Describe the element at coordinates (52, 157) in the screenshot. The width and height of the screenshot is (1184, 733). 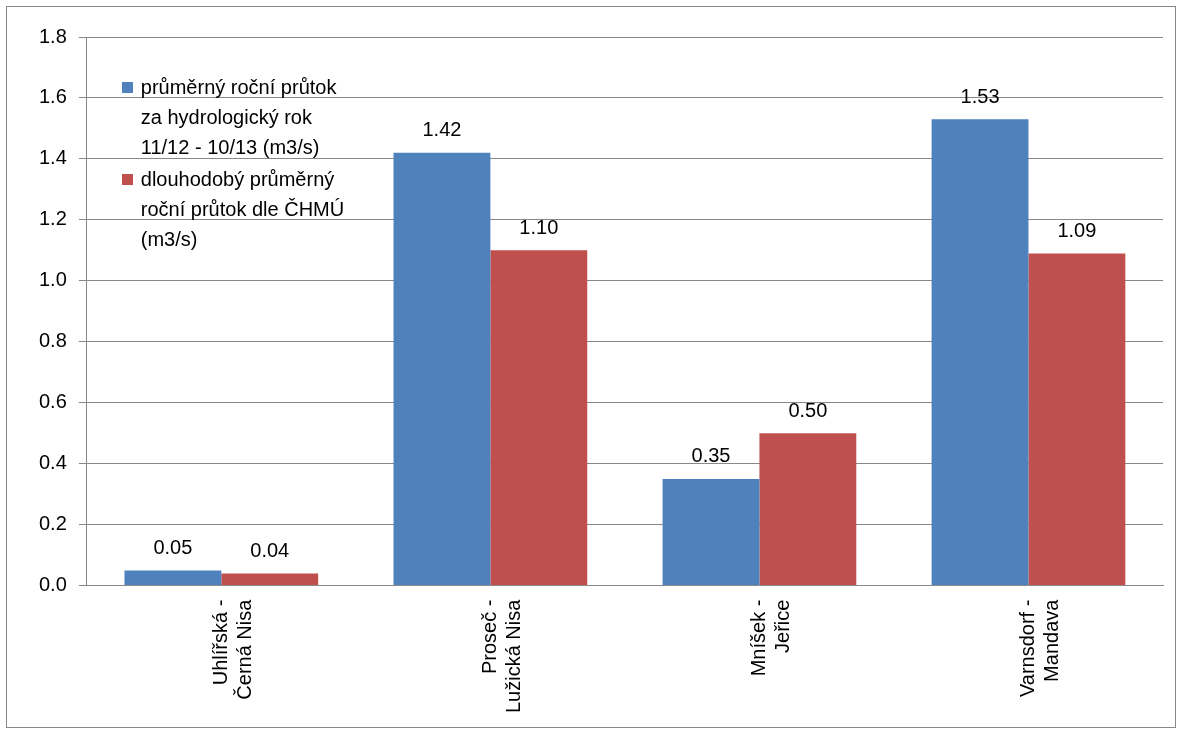
I see `y-tick-label: 1.4` at that location.